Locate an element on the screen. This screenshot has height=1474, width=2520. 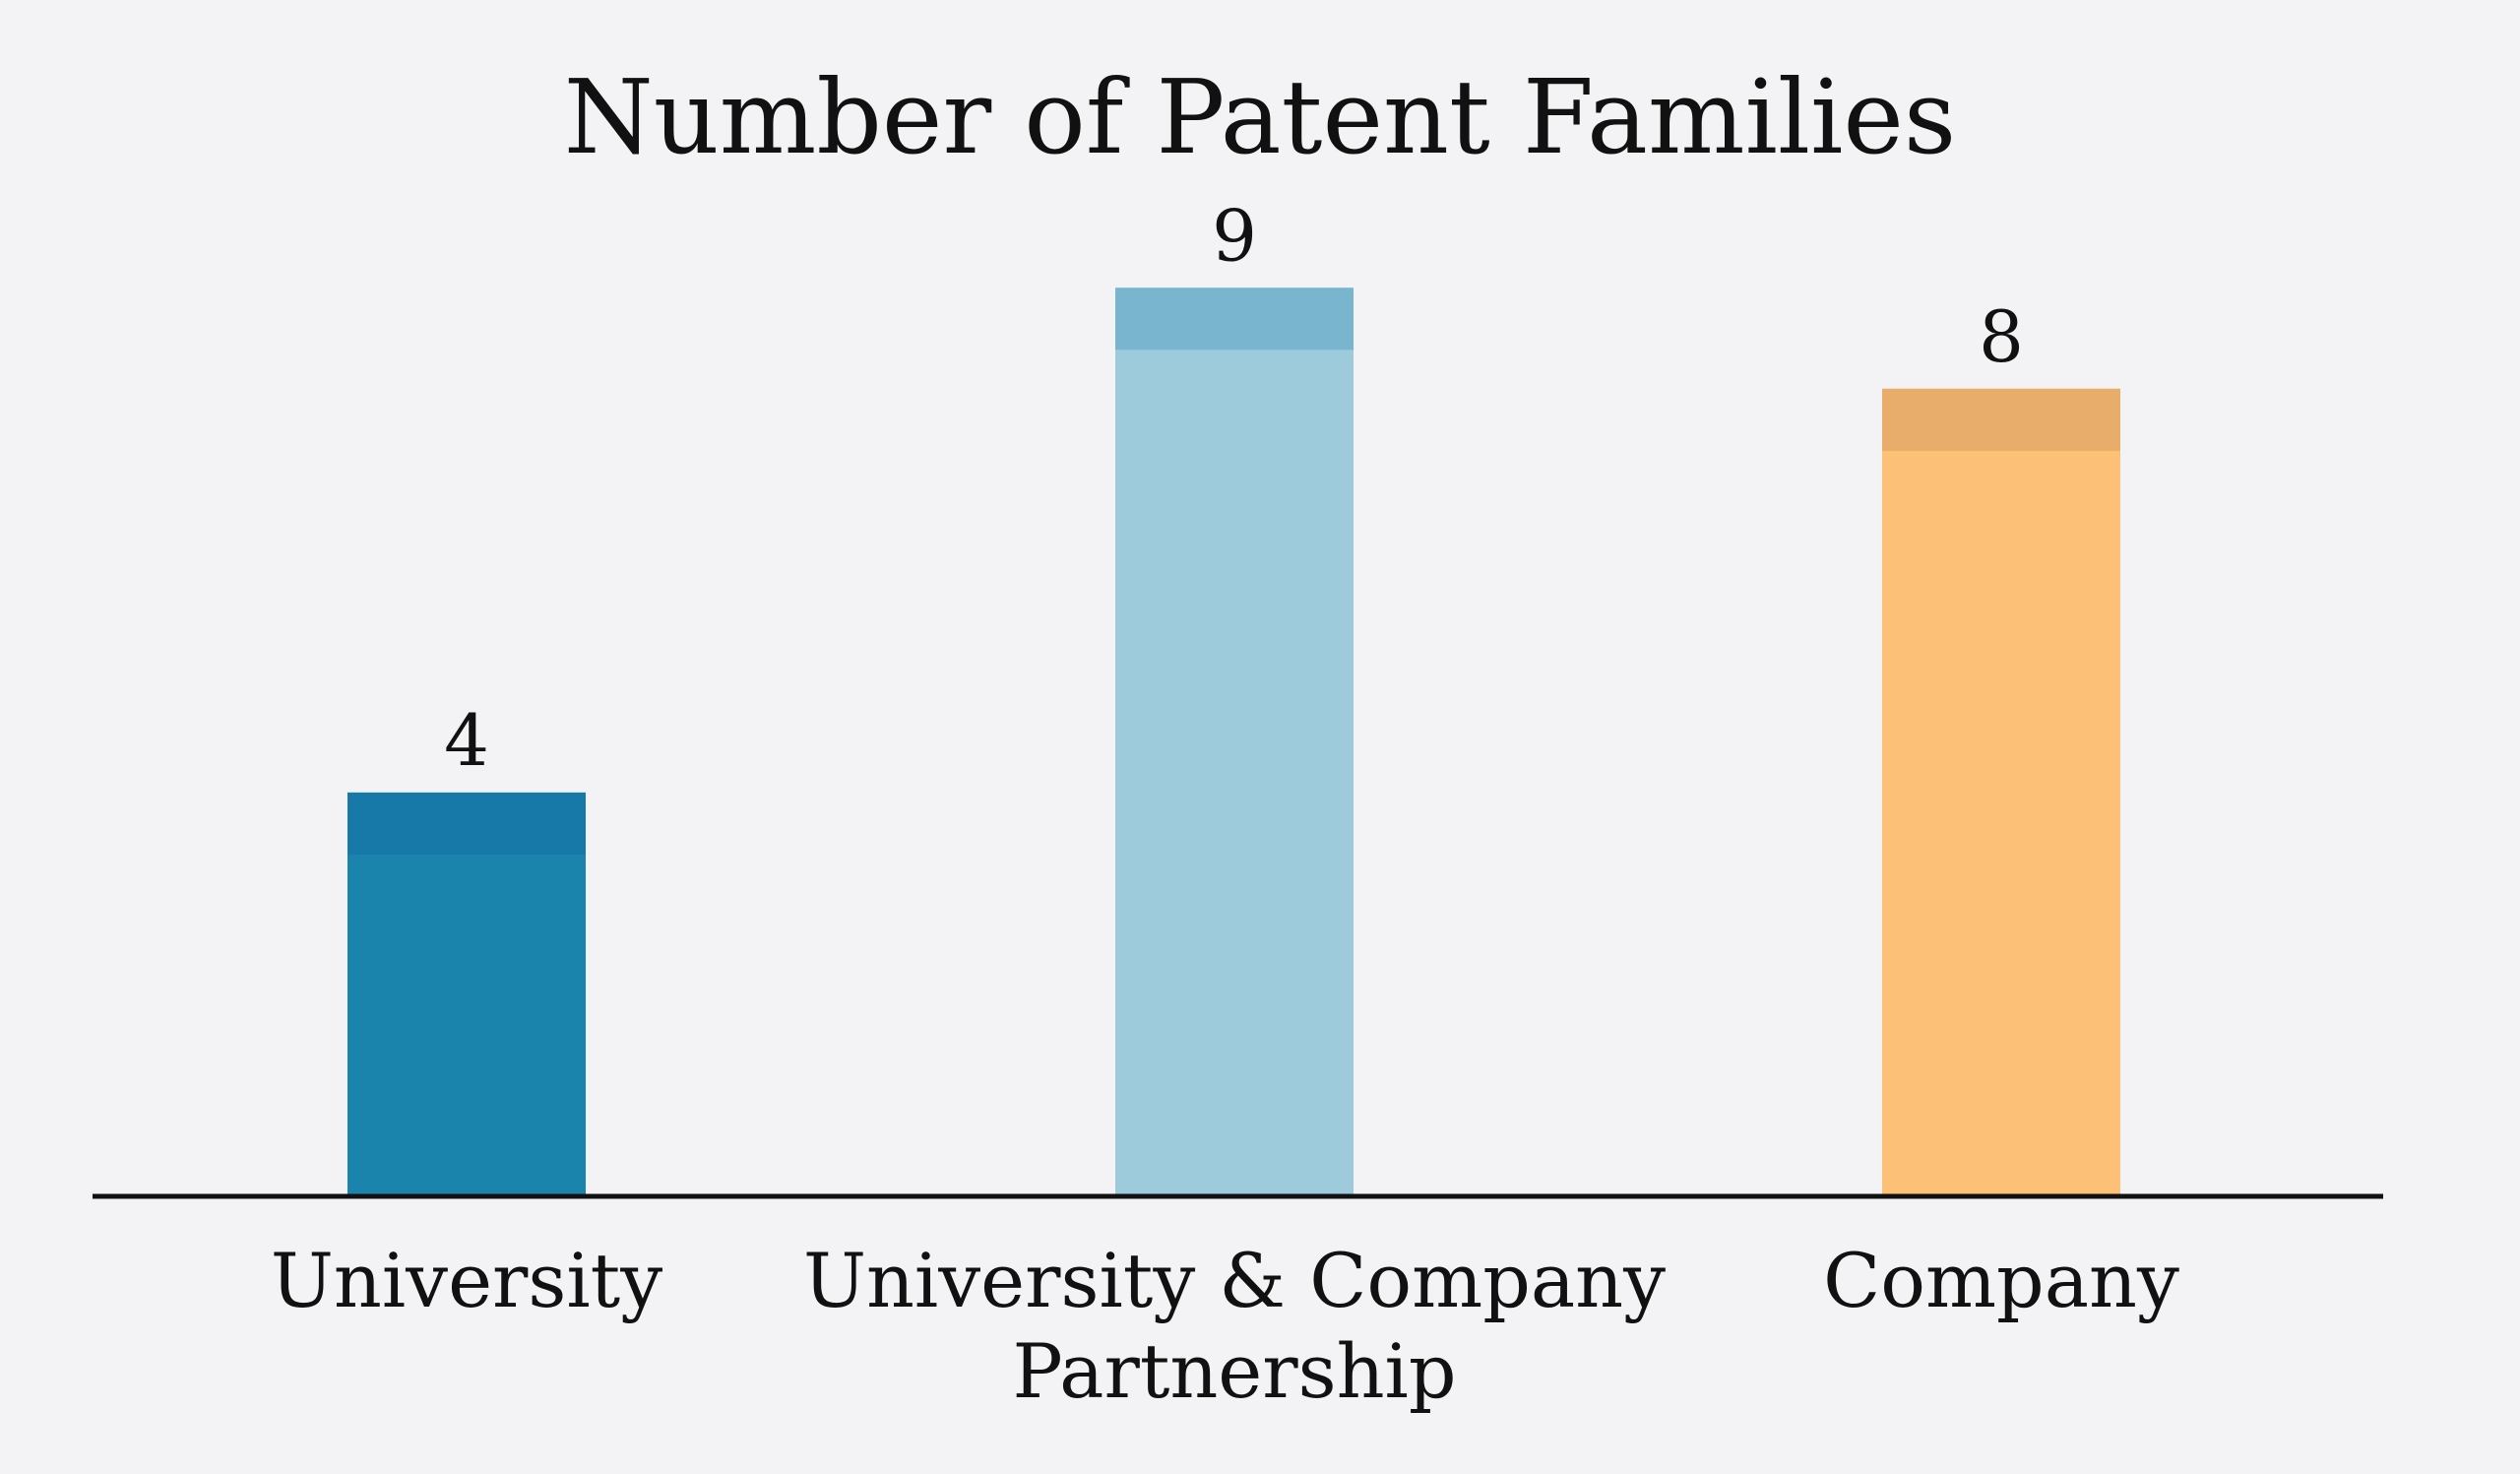
category-label-0: University is located at coordinates (466, 1281).